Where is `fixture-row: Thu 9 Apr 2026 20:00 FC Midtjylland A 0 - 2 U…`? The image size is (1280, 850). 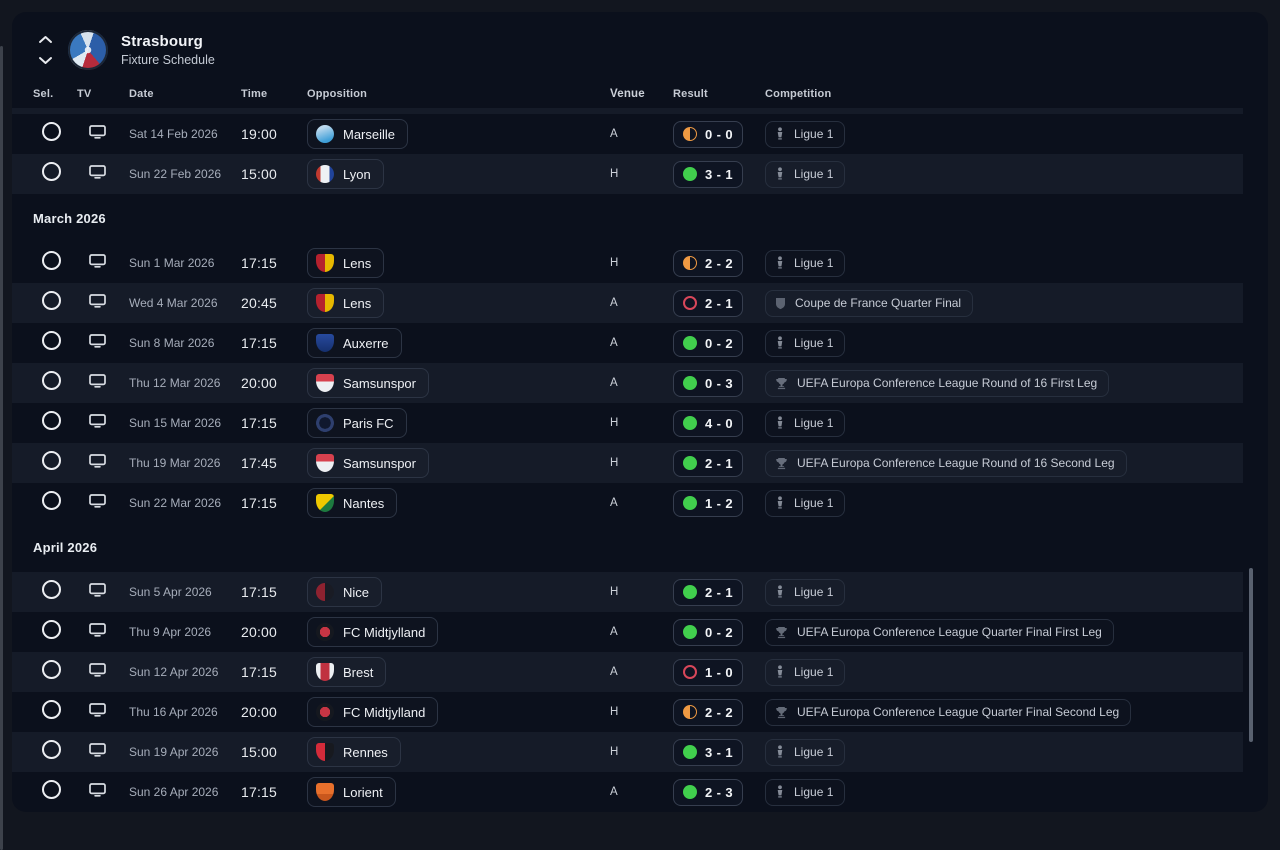 fixture-row: Thu 9 Apr 2026 20:00 FC Midtjylland A 0 - 2 U… is located at coordinates (627, 632).